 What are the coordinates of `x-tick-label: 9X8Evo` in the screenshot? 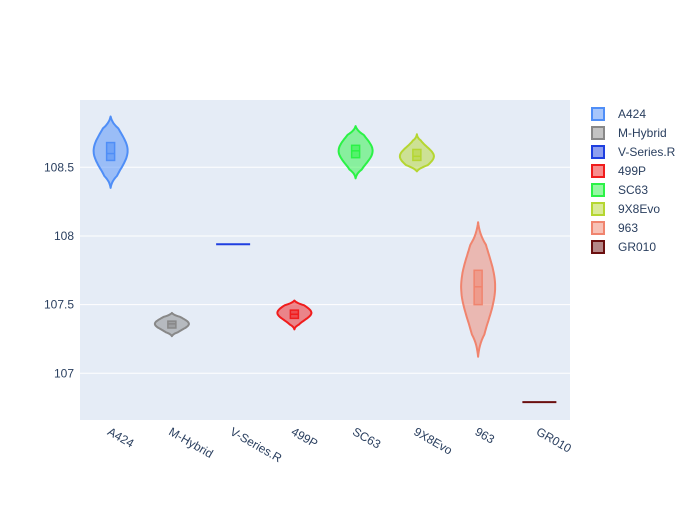 It's located at (433, 440).